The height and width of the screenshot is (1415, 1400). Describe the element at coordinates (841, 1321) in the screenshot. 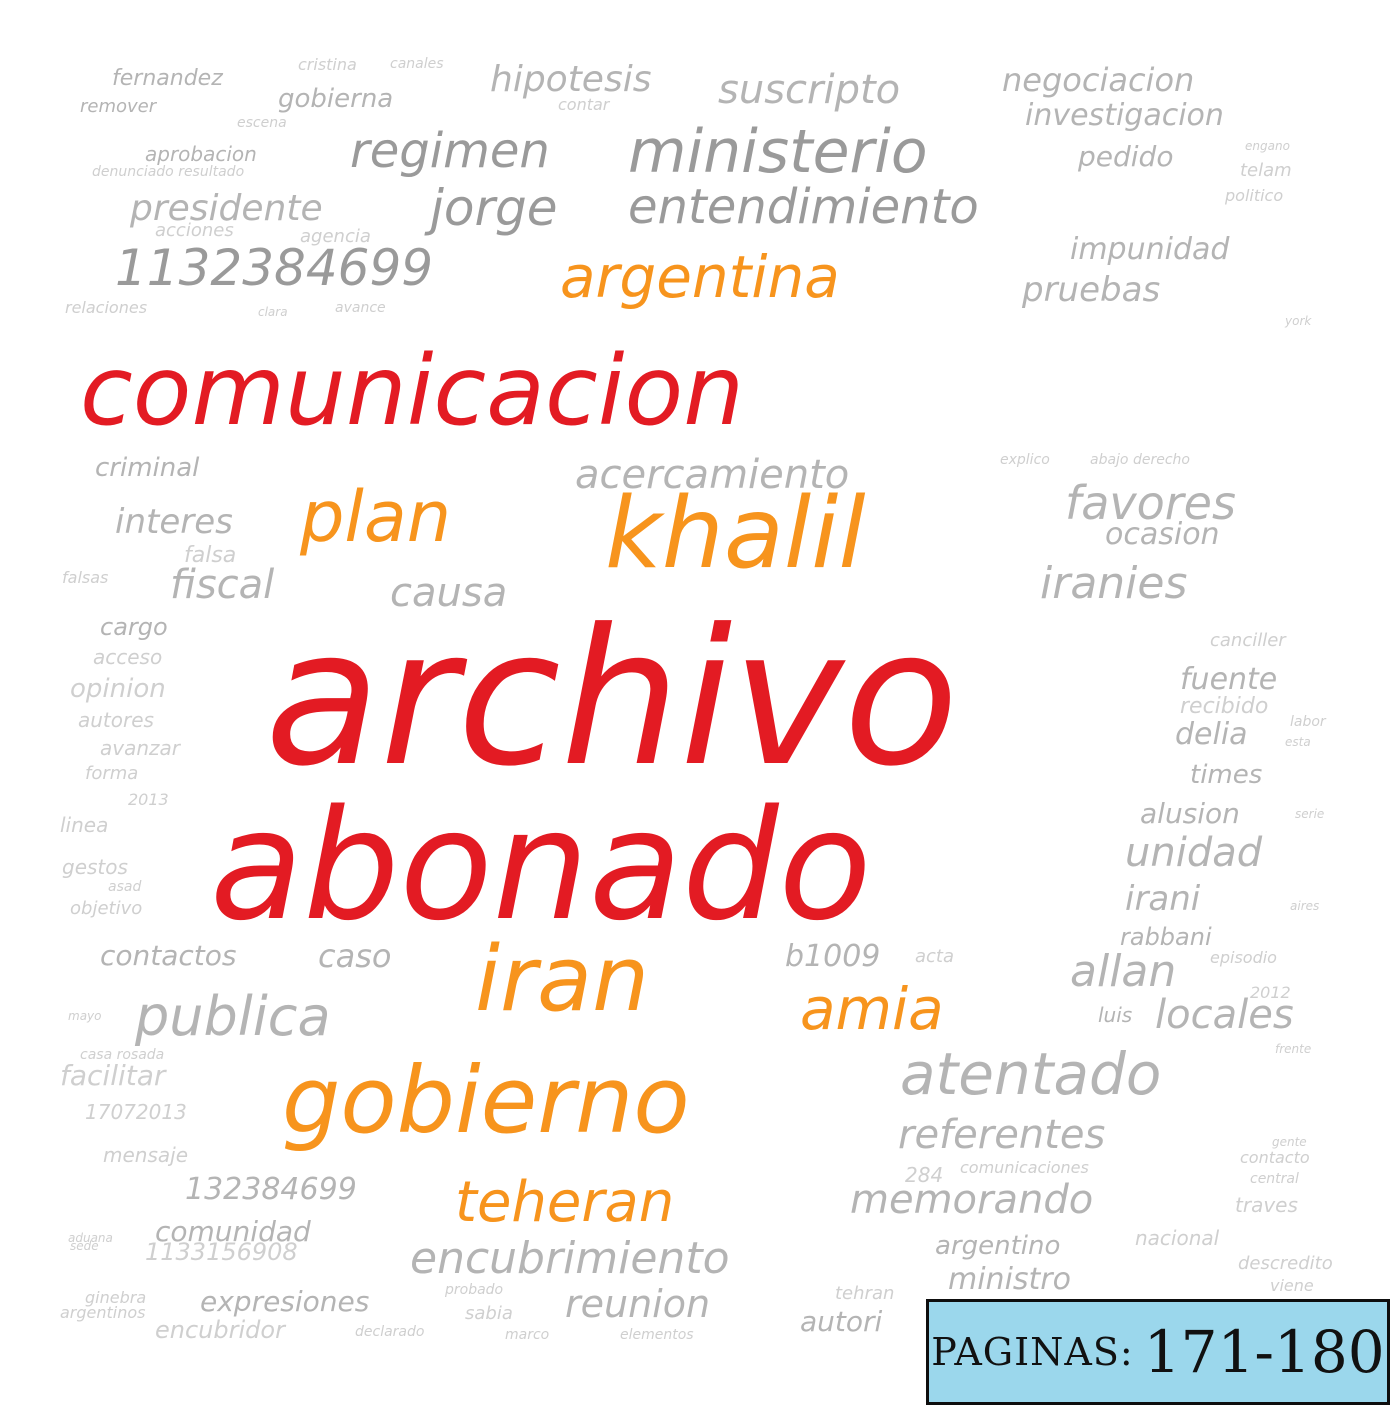

I see `cloud-word: autori` at that location.